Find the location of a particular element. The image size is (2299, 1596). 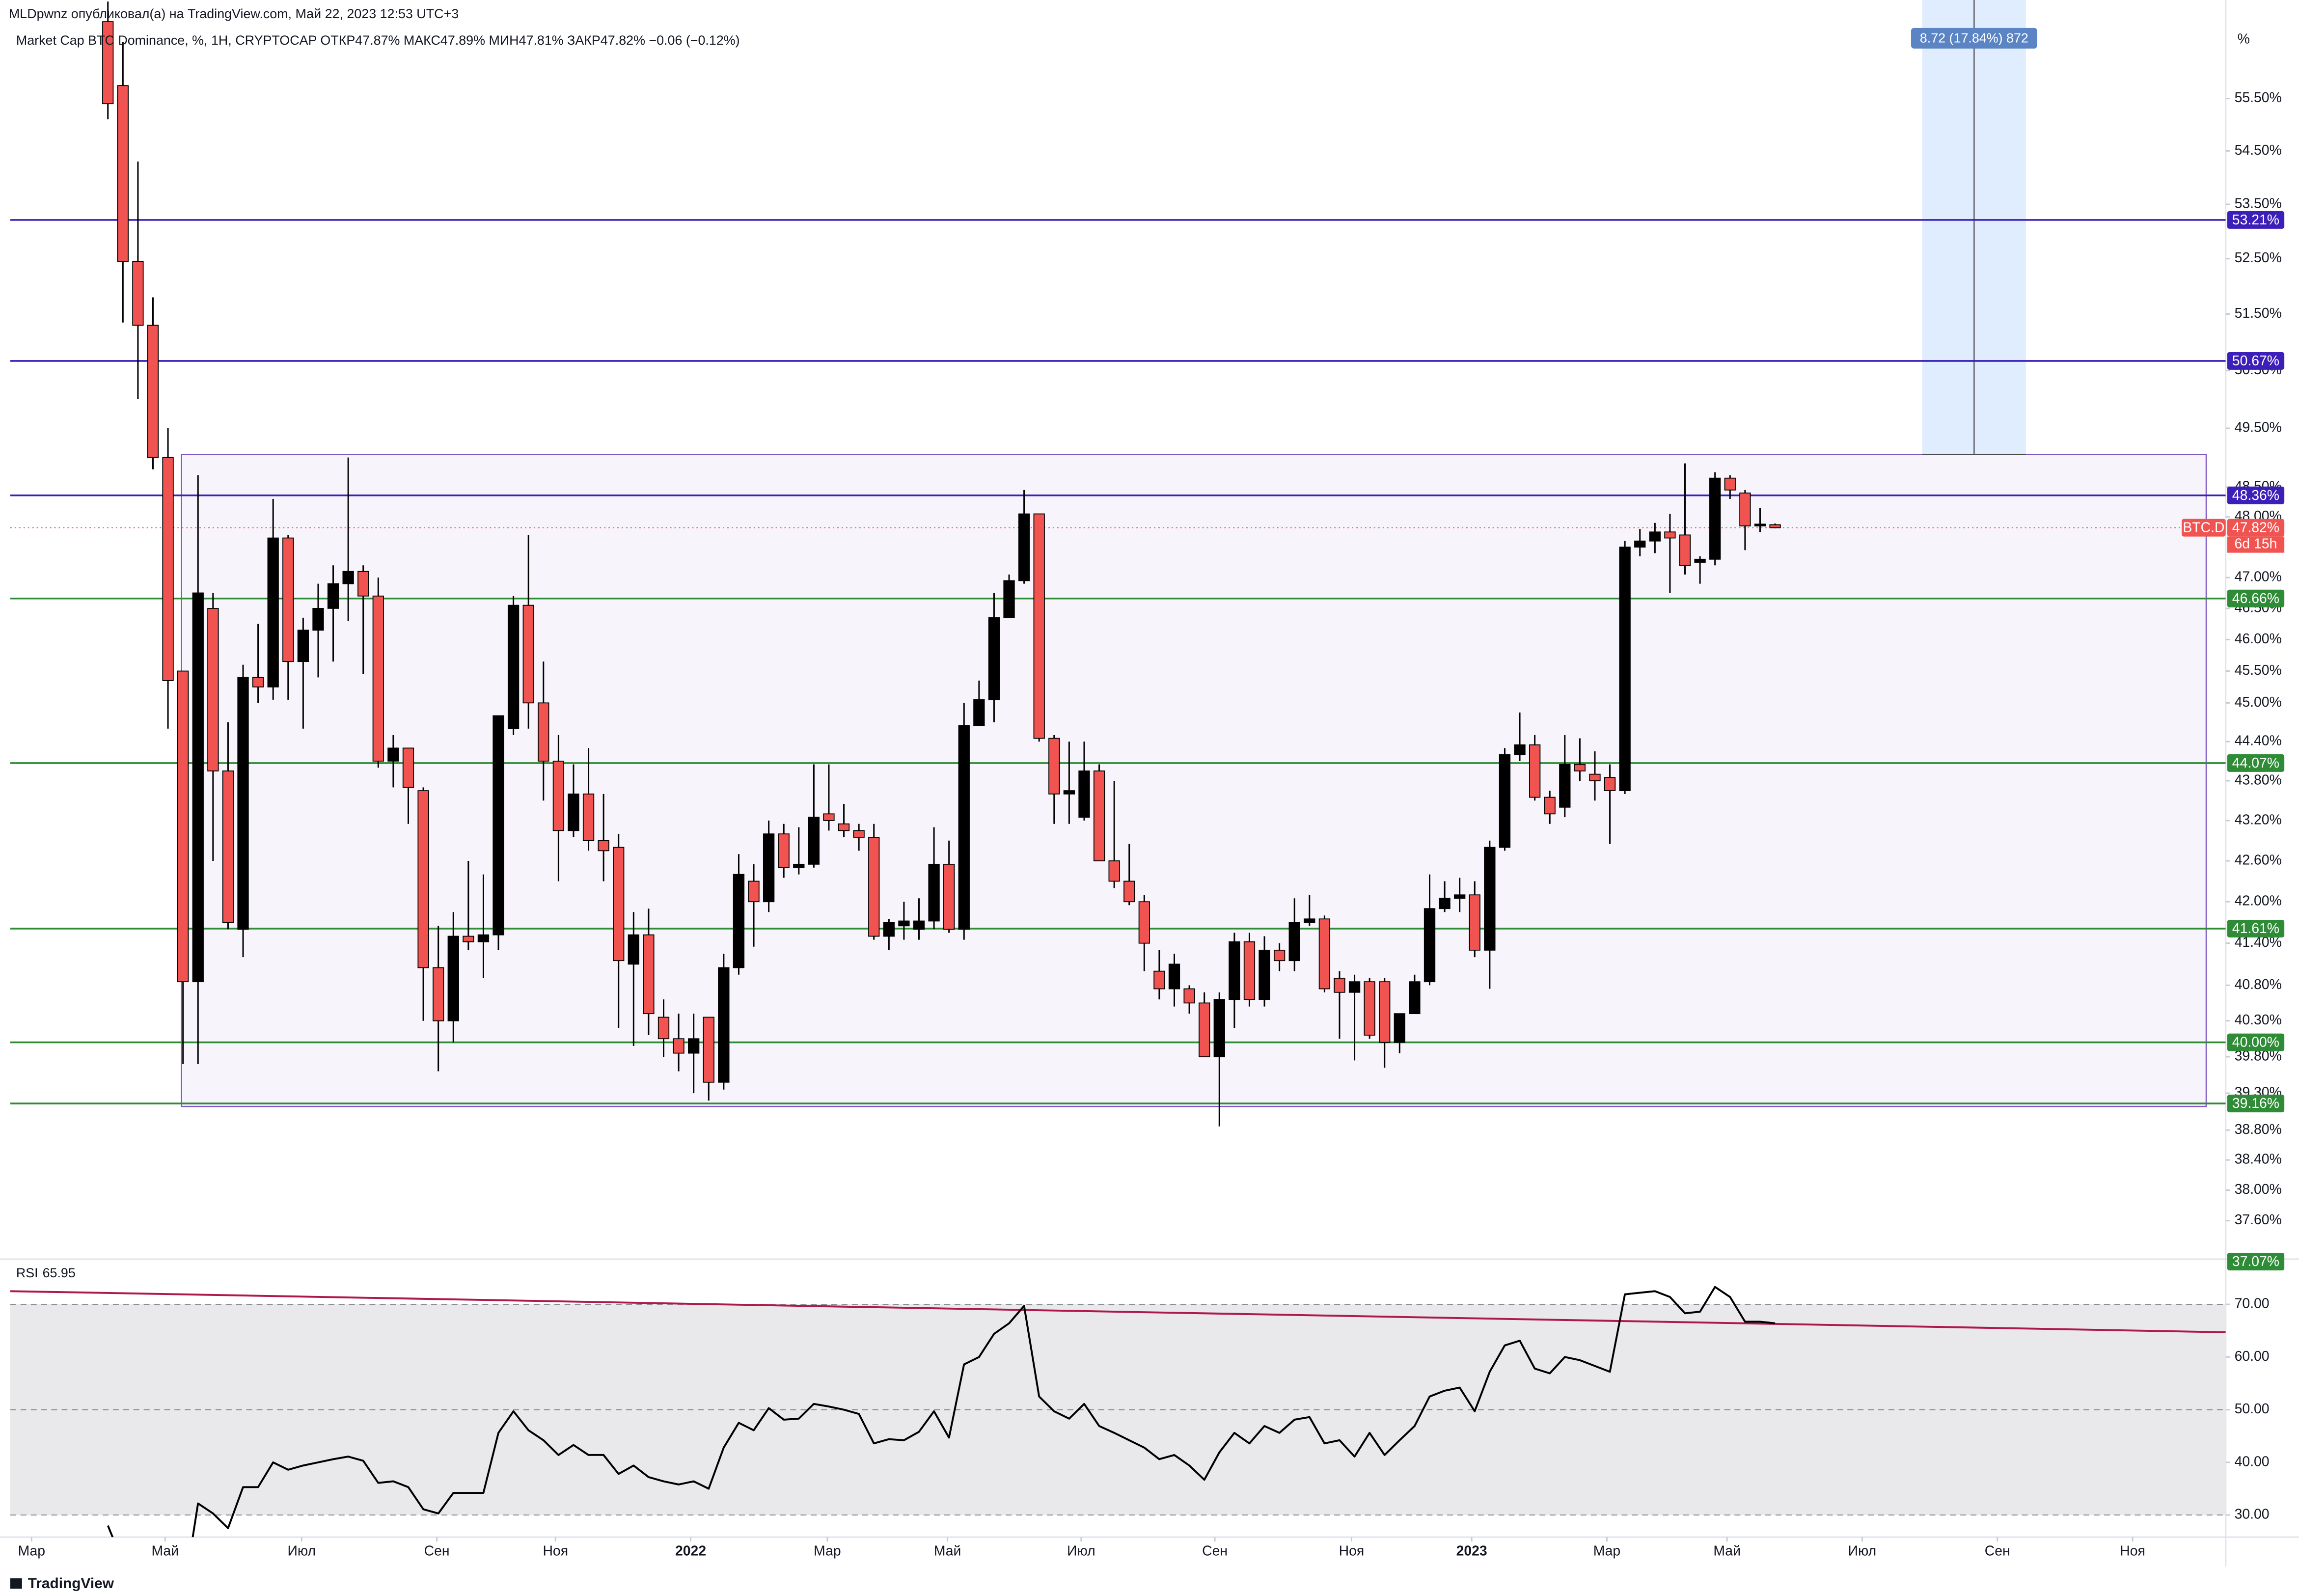

last-countdown-bg is located at coordinates (2256, 545).